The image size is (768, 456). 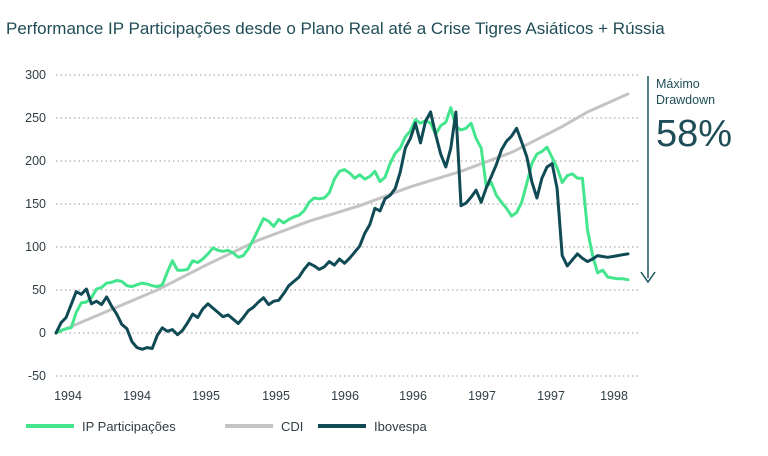 What do you see at coordinates (35, 225) in the screenshot?
I see `y-axis-ticks: 300 250 200 150 100 50 0 -50` at bounding box center [35, 225].